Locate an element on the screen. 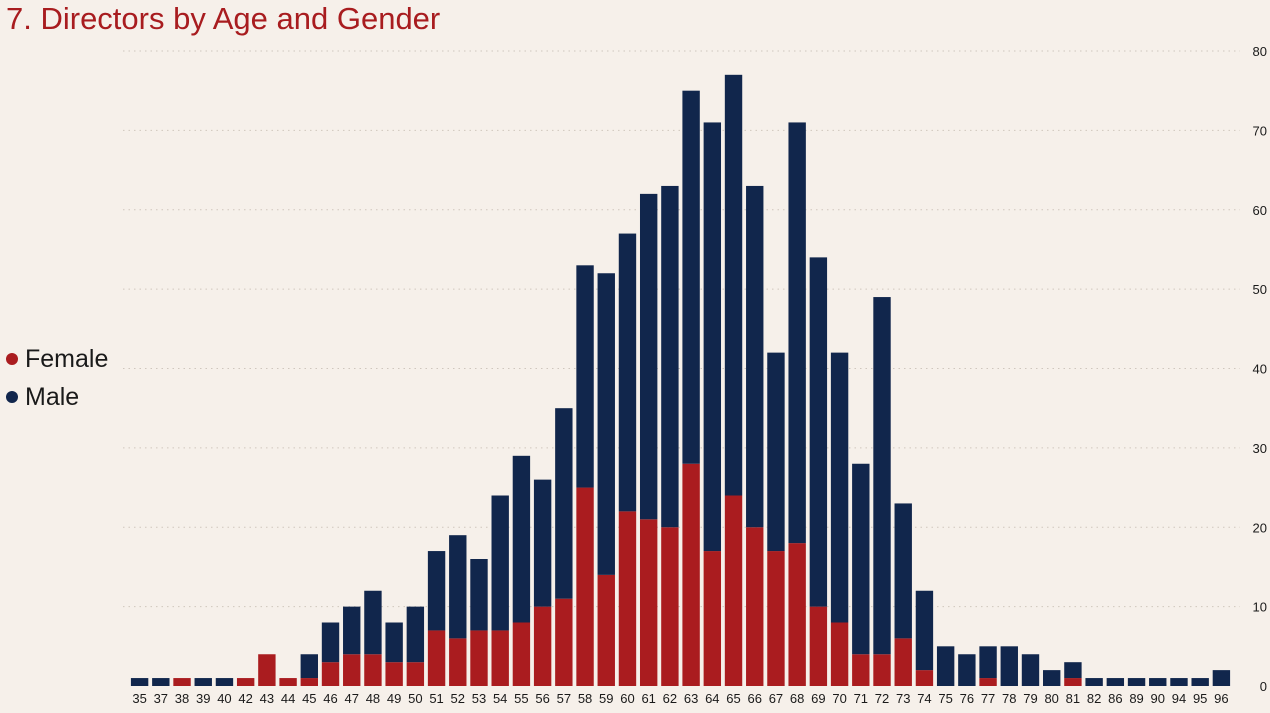  x-tick-label-40: 40 is located at coordinates (224, 698).